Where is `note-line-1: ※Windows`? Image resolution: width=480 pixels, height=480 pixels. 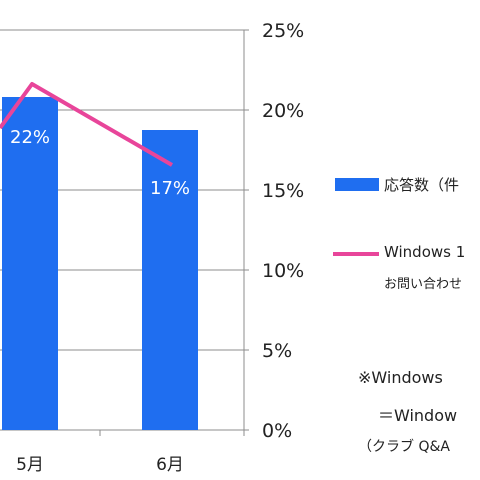 note-line-1: ※Windows is located at coordinates (400, 377).